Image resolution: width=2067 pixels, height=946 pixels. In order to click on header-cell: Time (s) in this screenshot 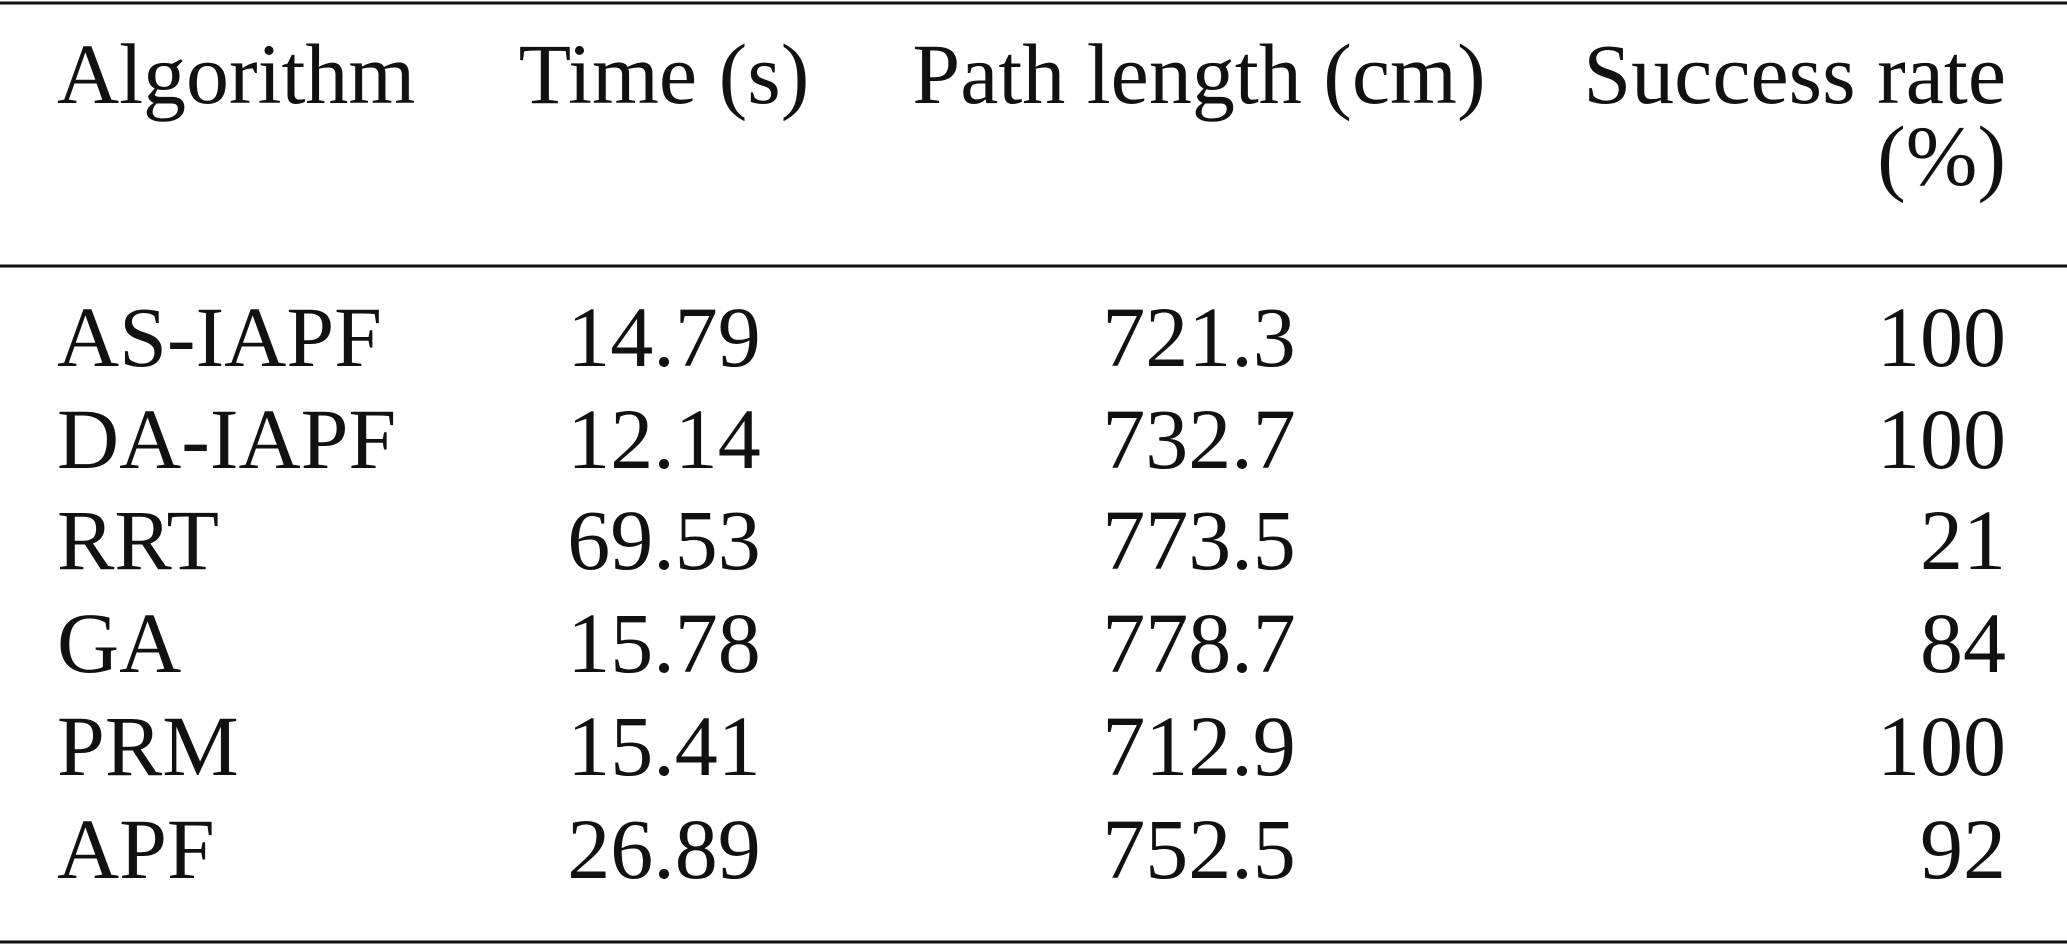, I will do `click(664, 74)`.